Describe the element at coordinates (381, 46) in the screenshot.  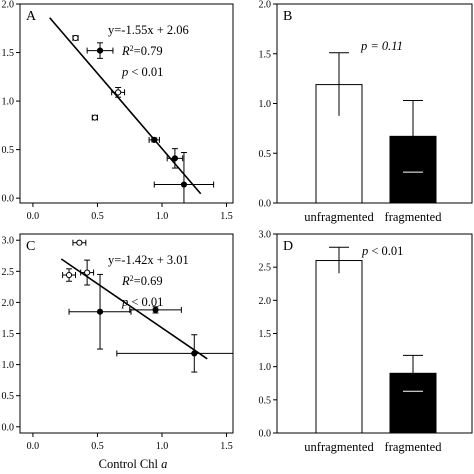
I see `p-value-annotation: p = 0.11` at that location.